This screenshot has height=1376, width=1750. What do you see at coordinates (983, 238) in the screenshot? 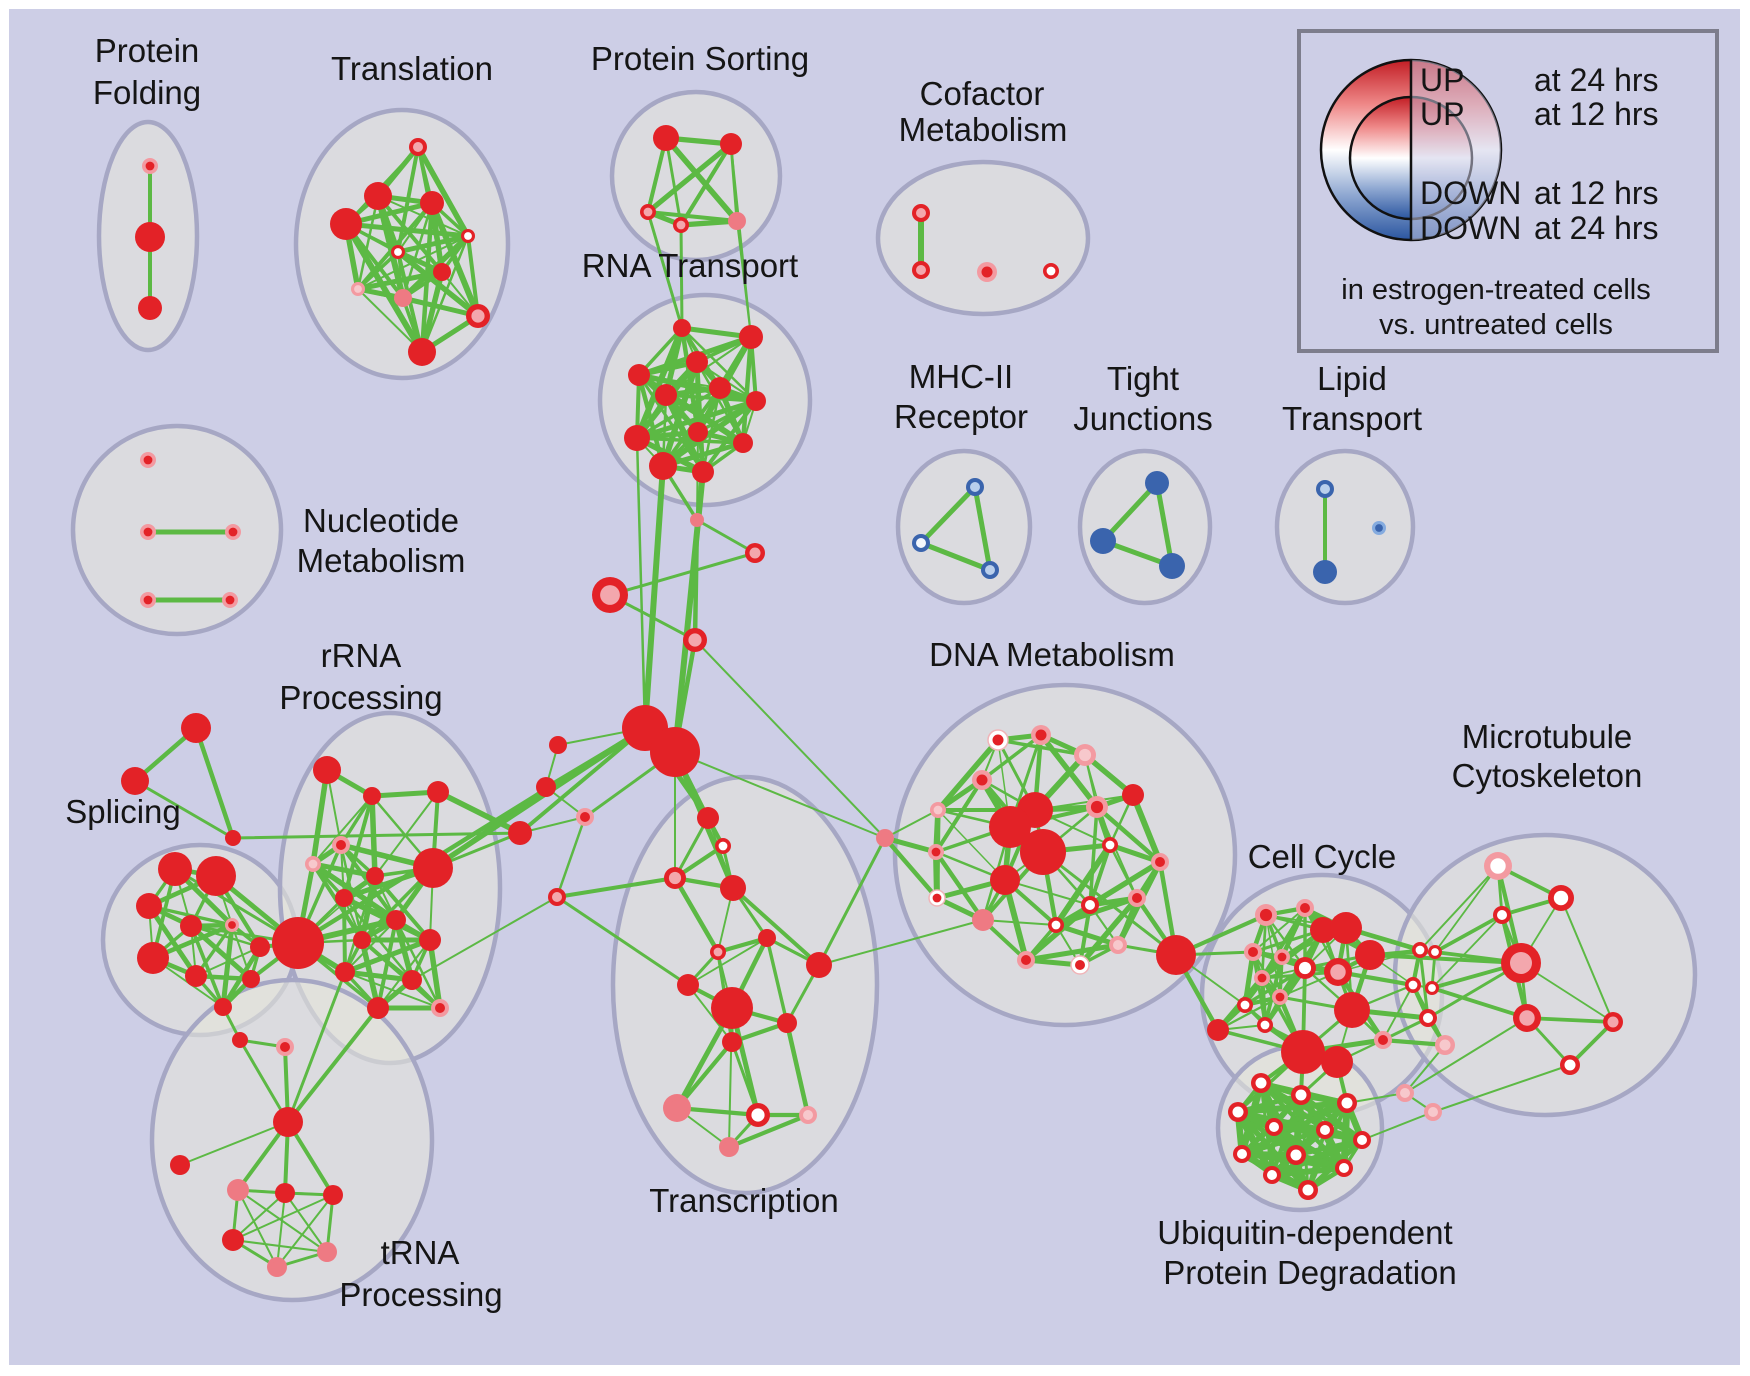
I see `cluster-shape-cf` at bounding box center [983, 238].